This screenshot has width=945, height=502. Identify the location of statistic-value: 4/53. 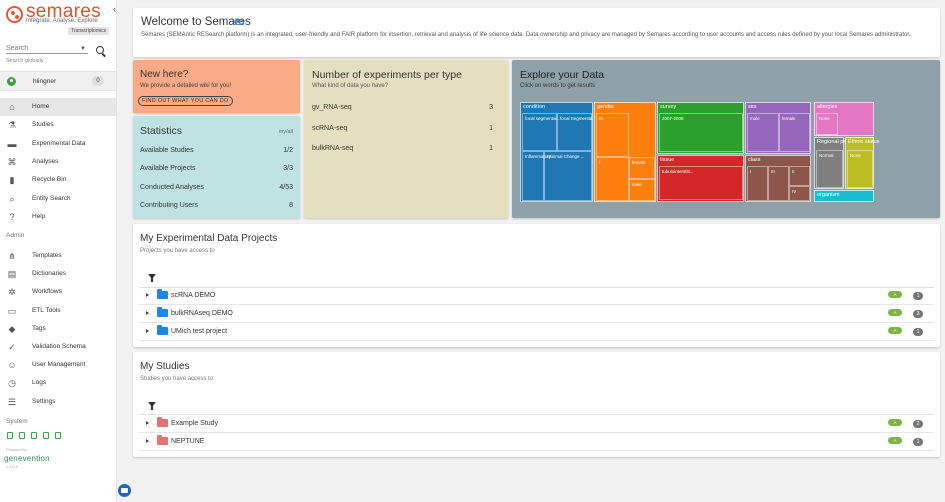
(286, 187).